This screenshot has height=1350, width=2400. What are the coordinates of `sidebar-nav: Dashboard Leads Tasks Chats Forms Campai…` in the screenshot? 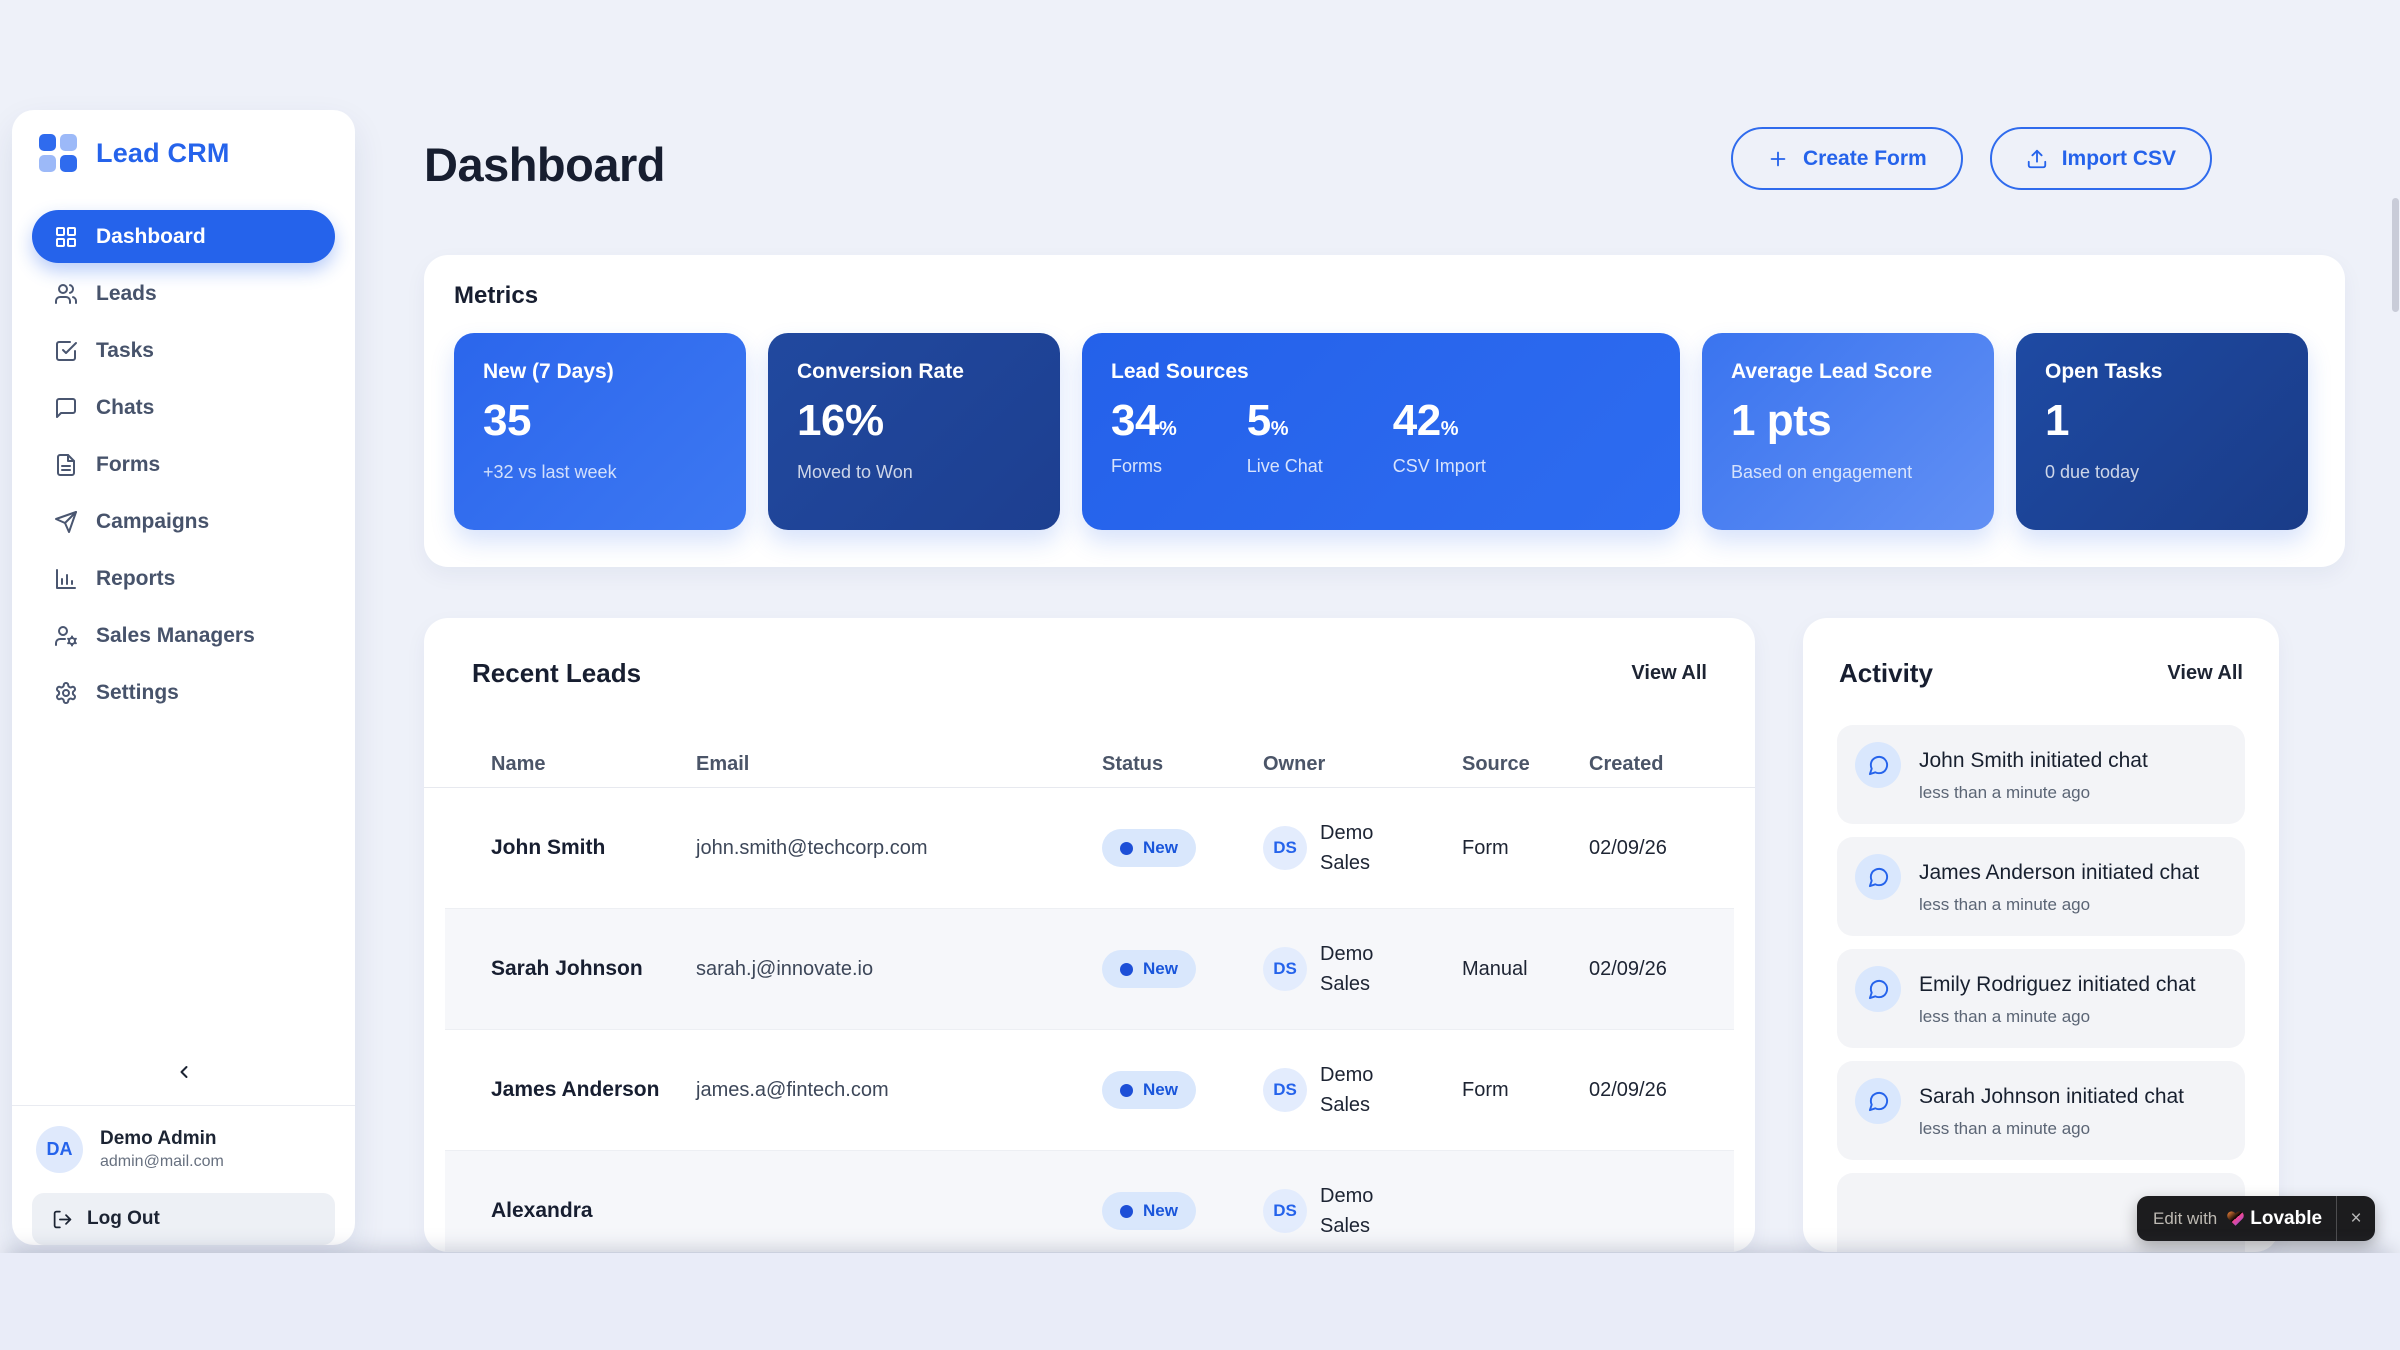 It's located at (183, 464).